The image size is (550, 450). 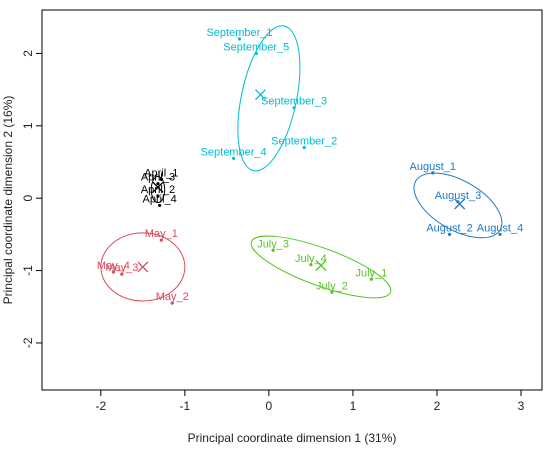 I want to click on point-label-1-1: September_5, so click(x=256, y=47).